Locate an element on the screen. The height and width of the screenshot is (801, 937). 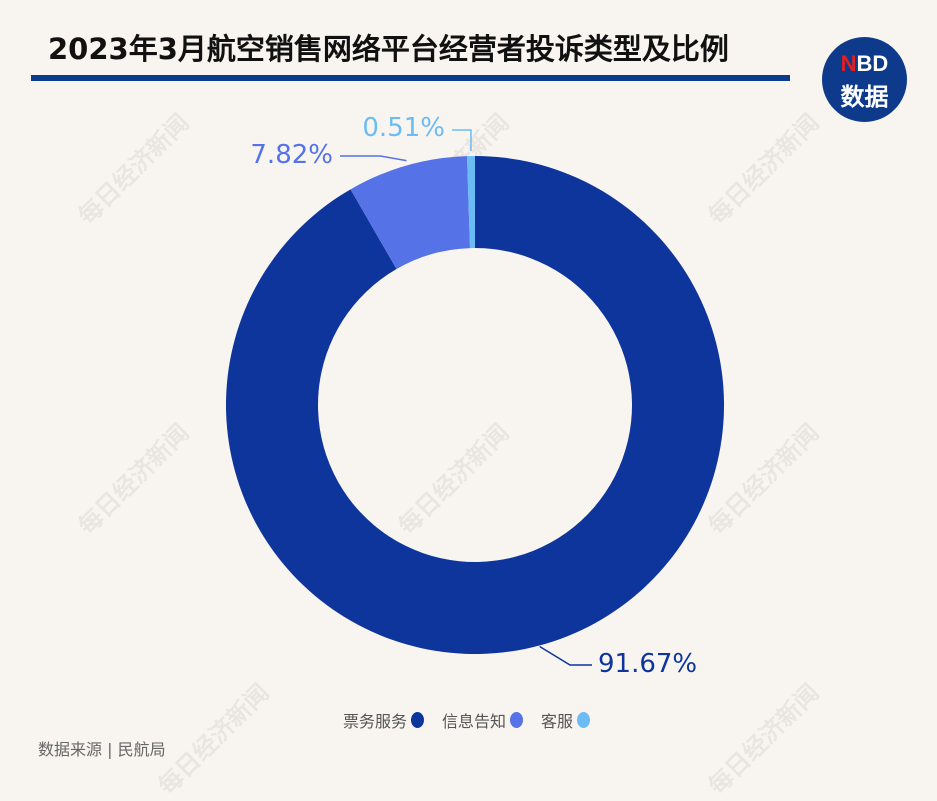
legend-item: 客服 is located at coordinates (566, 720).